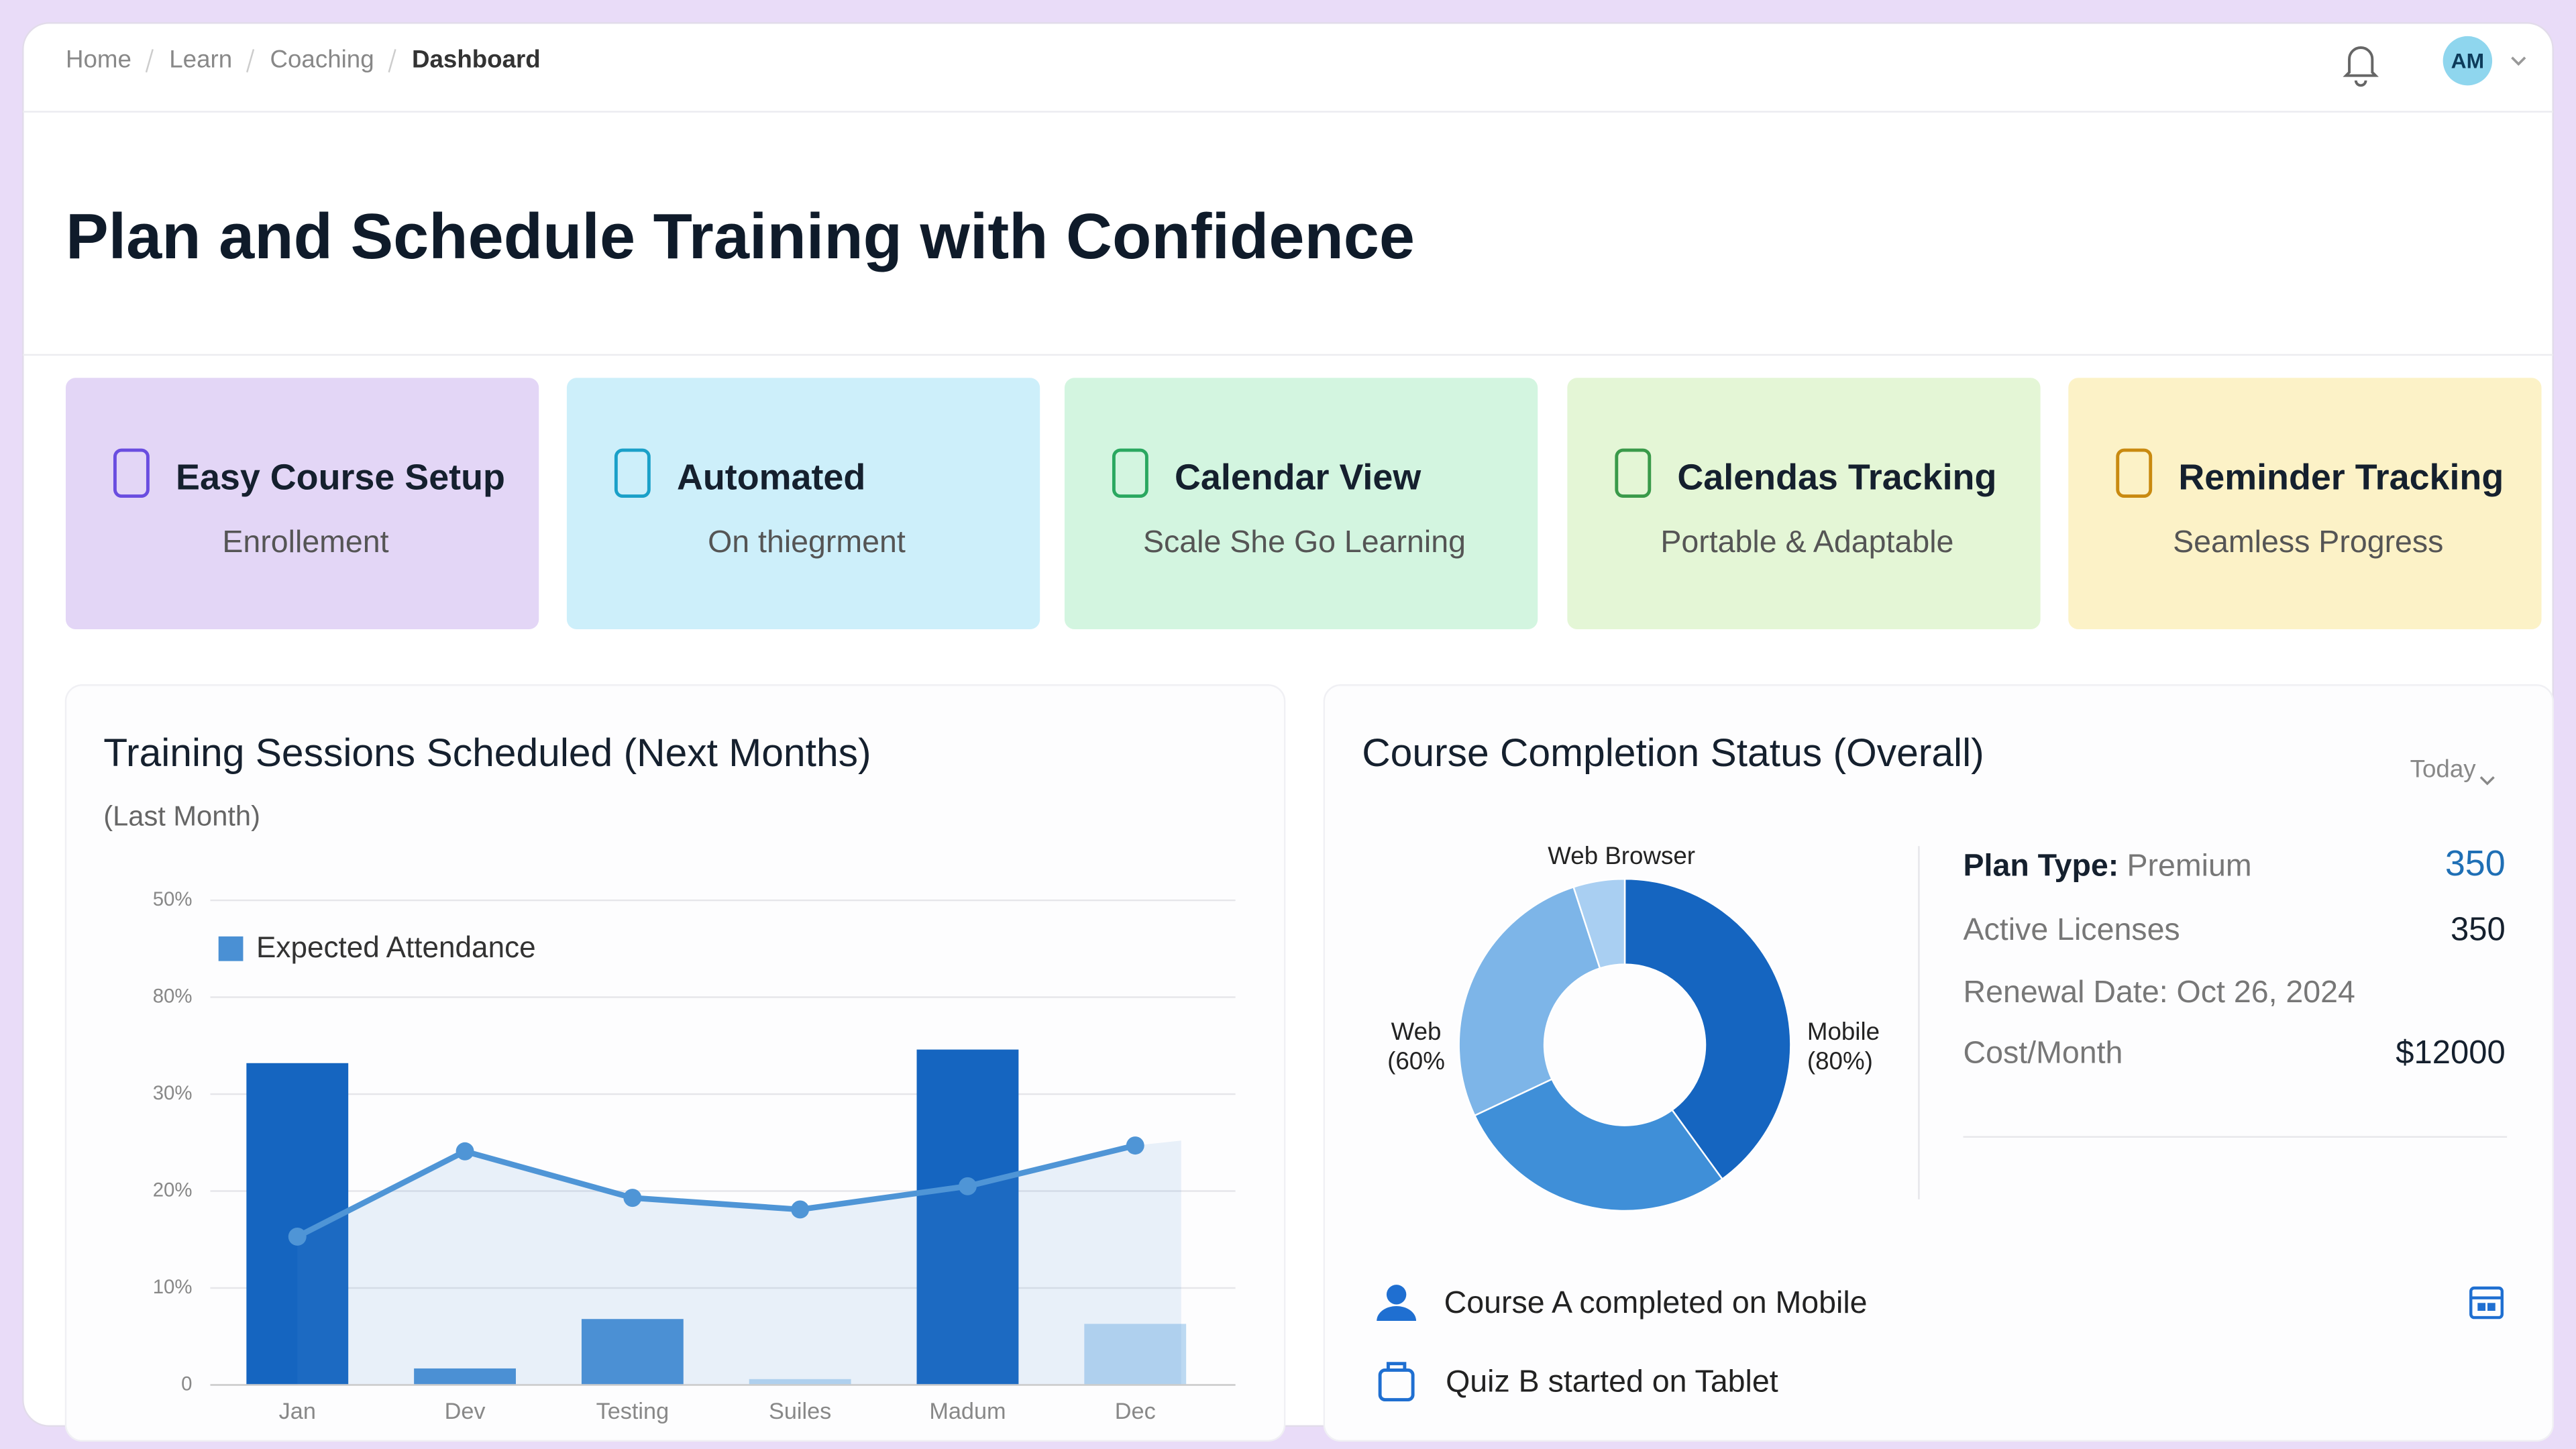 The image size is (2576, 1449). I want to click on y-tick-label: 0, so click(186, 1384).